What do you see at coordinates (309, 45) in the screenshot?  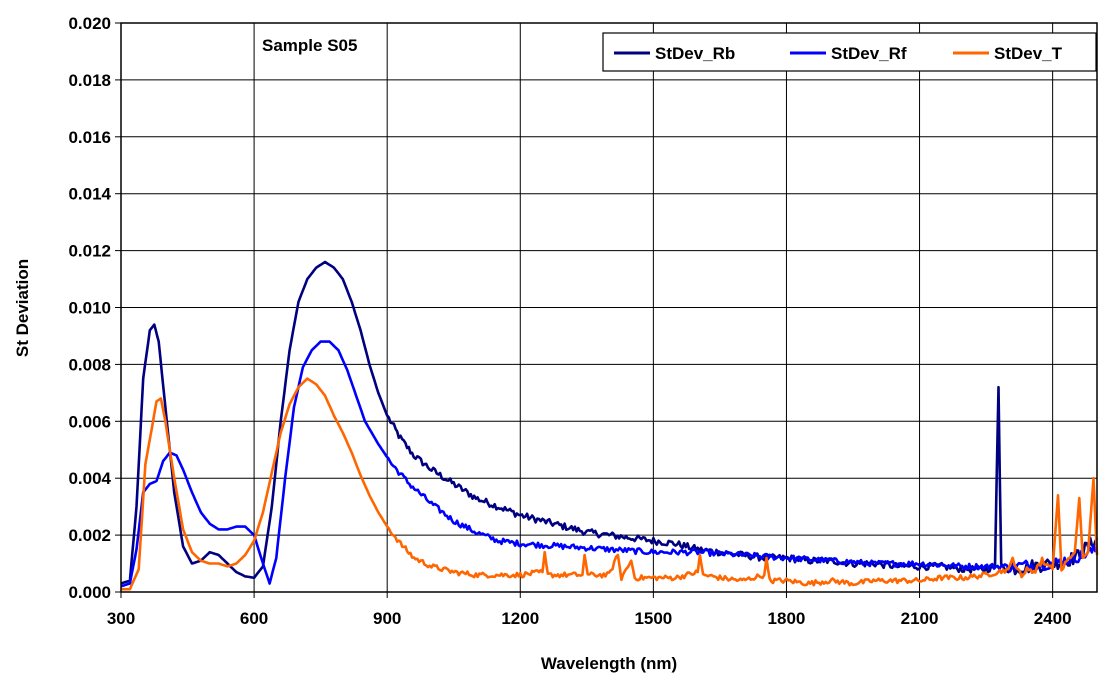 I see `sample-annotation: Sample S05` at bounding box center [309, 45].